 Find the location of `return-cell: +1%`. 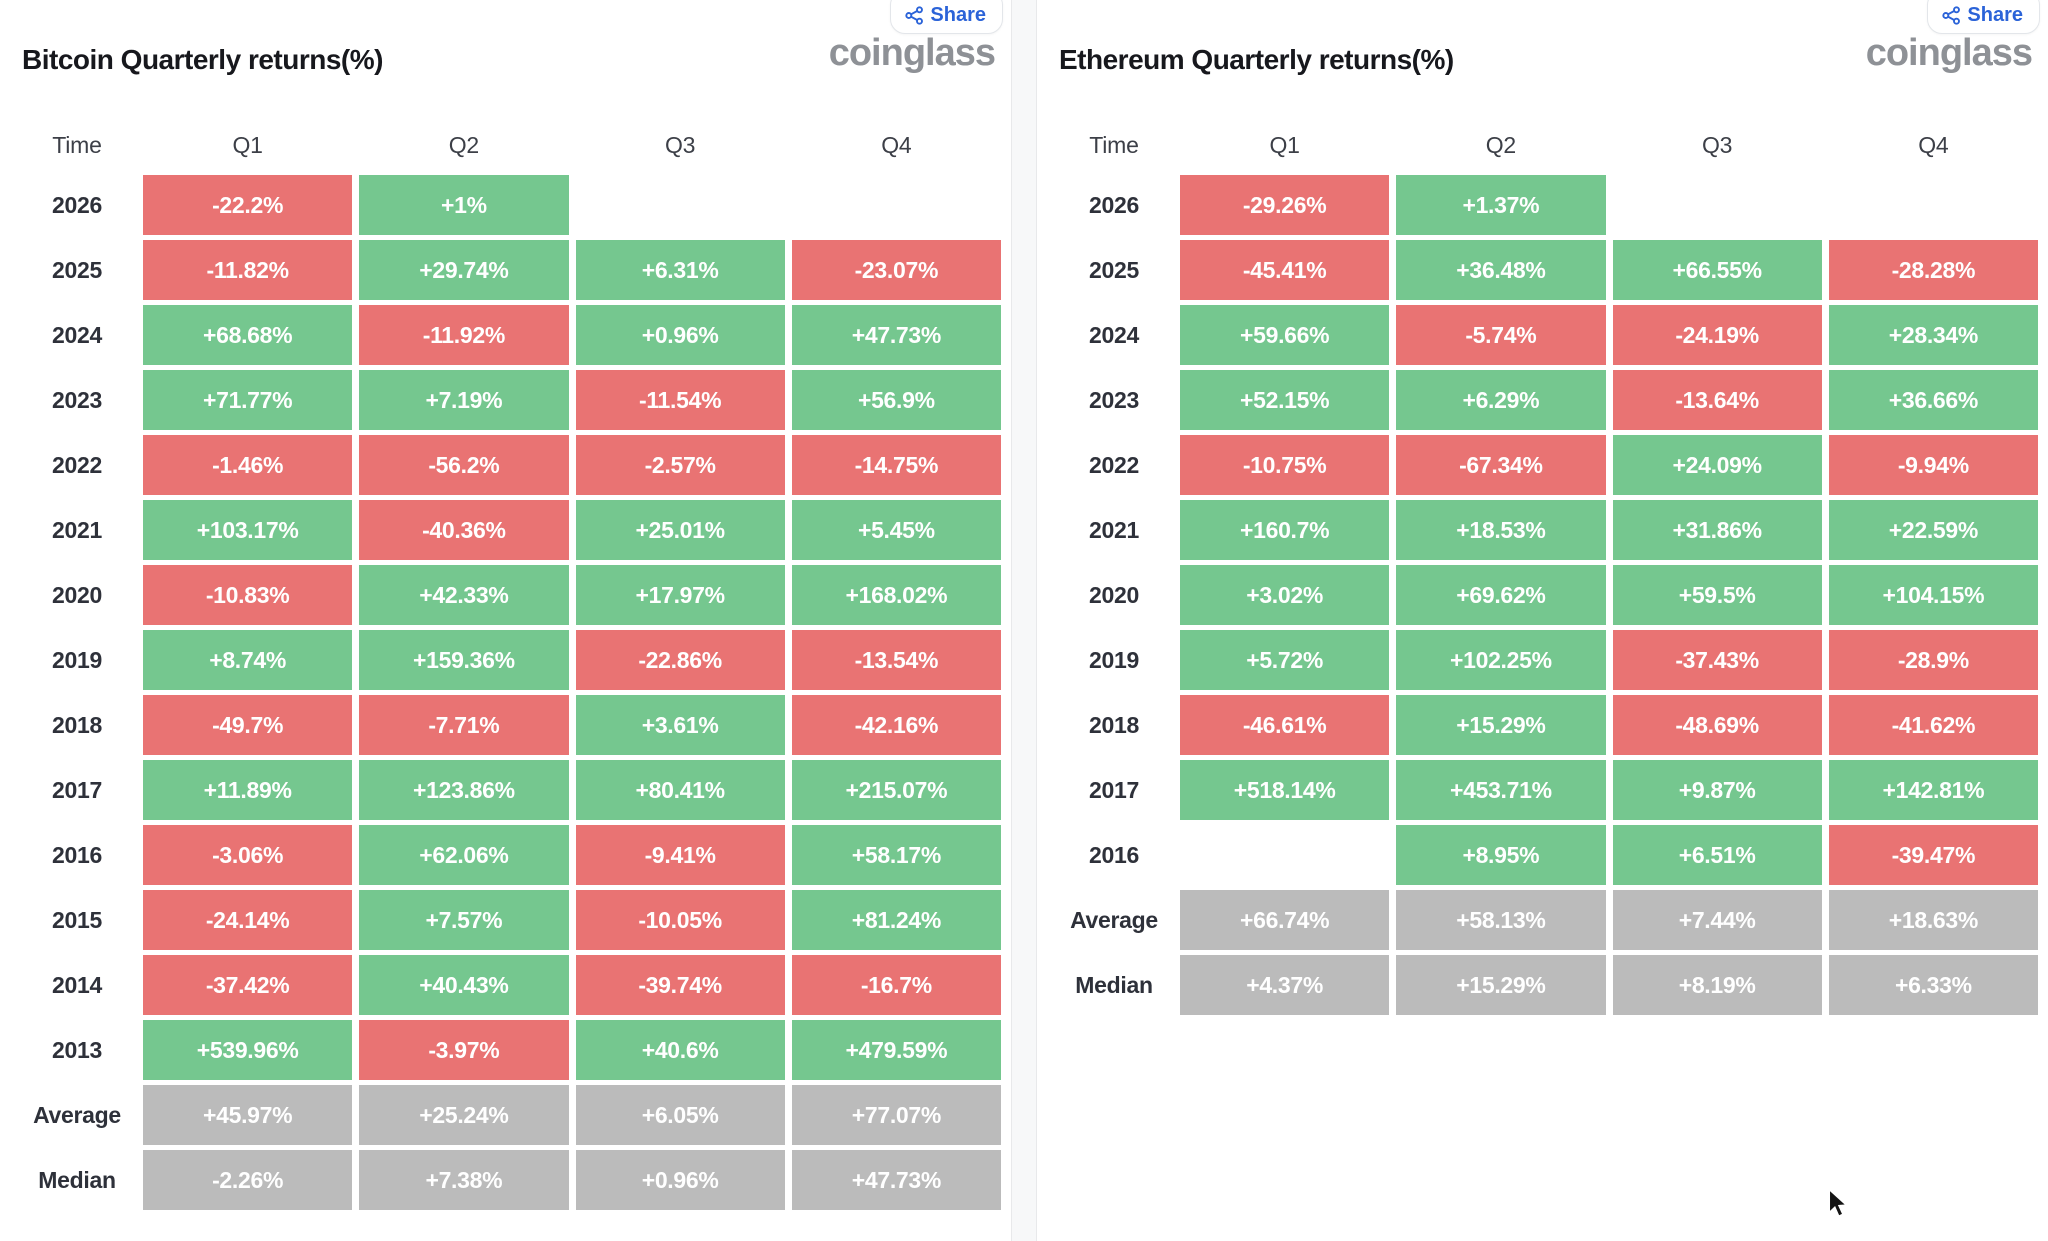

return-cell: +1% is located at coordinates (464, 205).